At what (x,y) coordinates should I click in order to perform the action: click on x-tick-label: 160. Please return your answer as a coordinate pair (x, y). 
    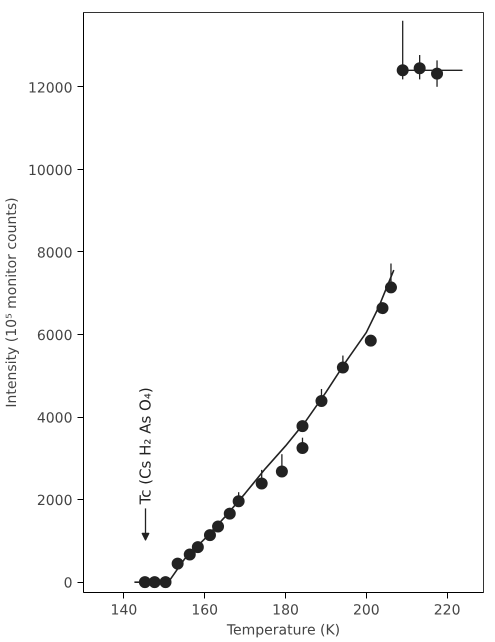
    Looking at the image, I should click on (204, 610).